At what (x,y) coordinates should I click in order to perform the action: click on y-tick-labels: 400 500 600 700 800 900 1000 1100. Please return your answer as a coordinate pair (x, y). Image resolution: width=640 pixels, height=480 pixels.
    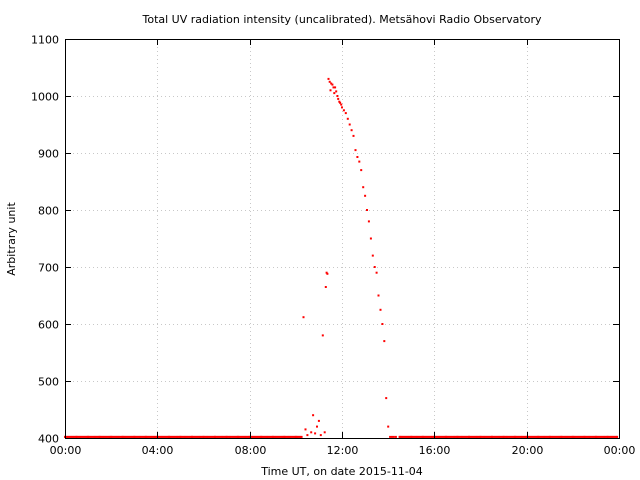
    Looking at the image, I should click on (45, 240).